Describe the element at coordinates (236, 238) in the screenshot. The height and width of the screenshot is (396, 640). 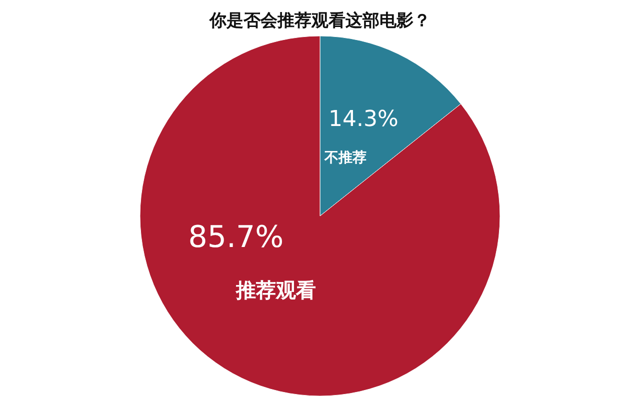
I see `data-label: 85.7%` at that location.